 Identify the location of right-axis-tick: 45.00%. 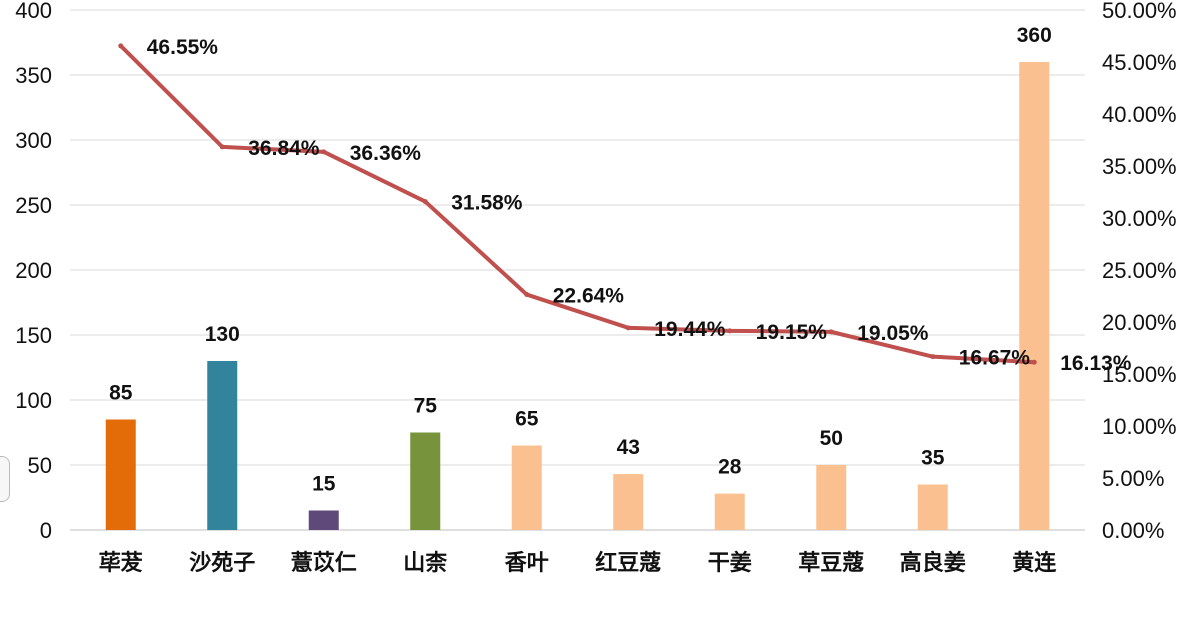
(1139, 62).